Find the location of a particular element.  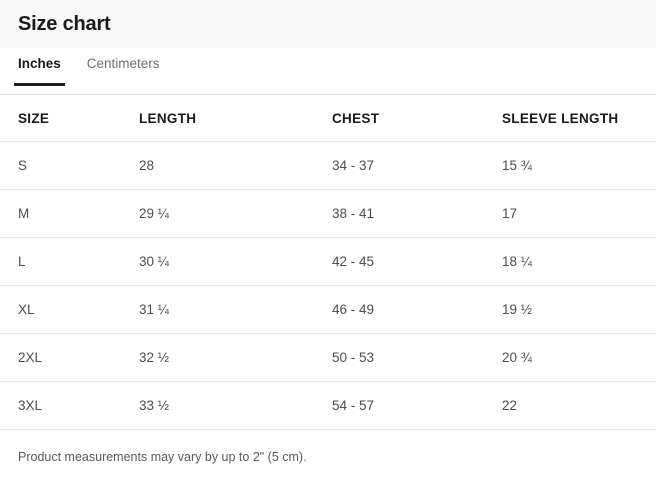

cell-sleeve: 20 ¾ is located at coordinates (579, 357).